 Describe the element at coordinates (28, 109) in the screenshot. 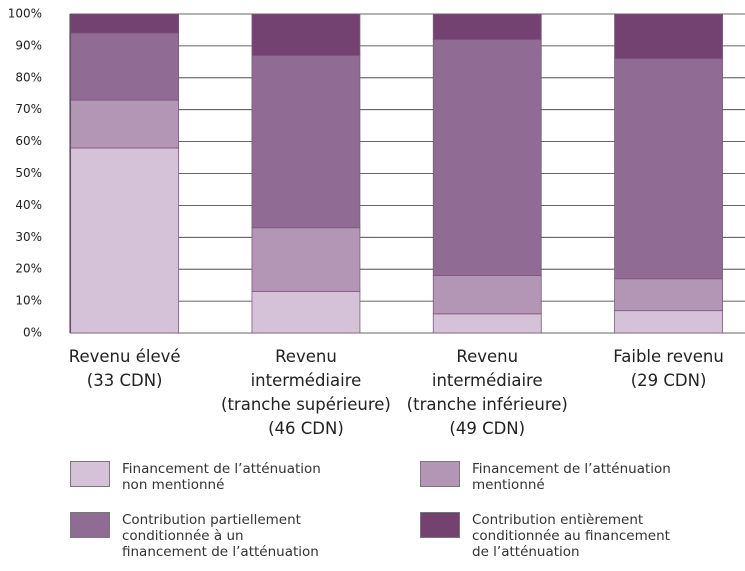

I see `y-tick-label: 70%` at that location.